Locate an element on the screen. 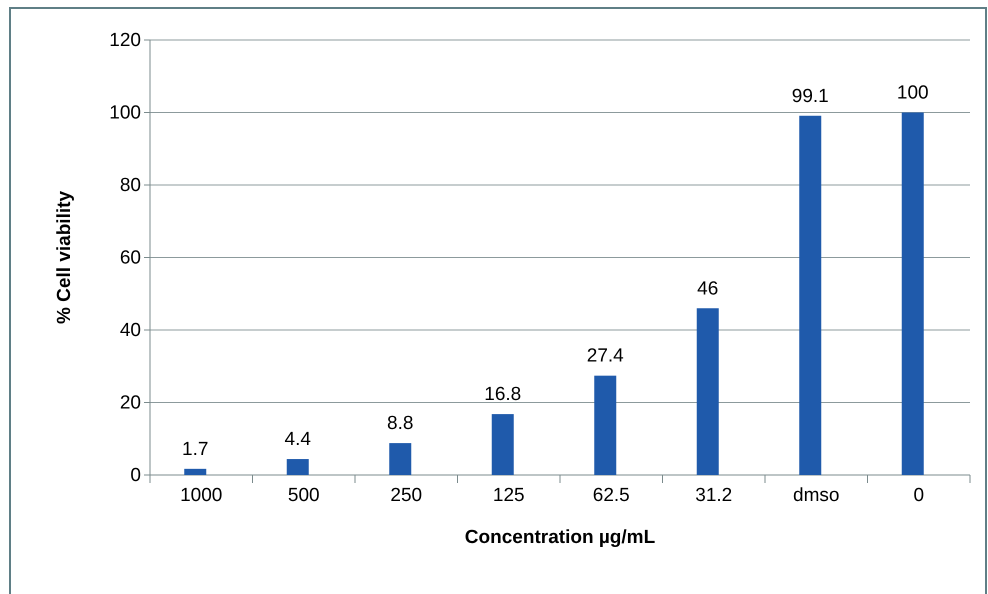 The width and height of the screenshot is (988, 594). y-tick-label: 60 is located at coordinates (130, 258).